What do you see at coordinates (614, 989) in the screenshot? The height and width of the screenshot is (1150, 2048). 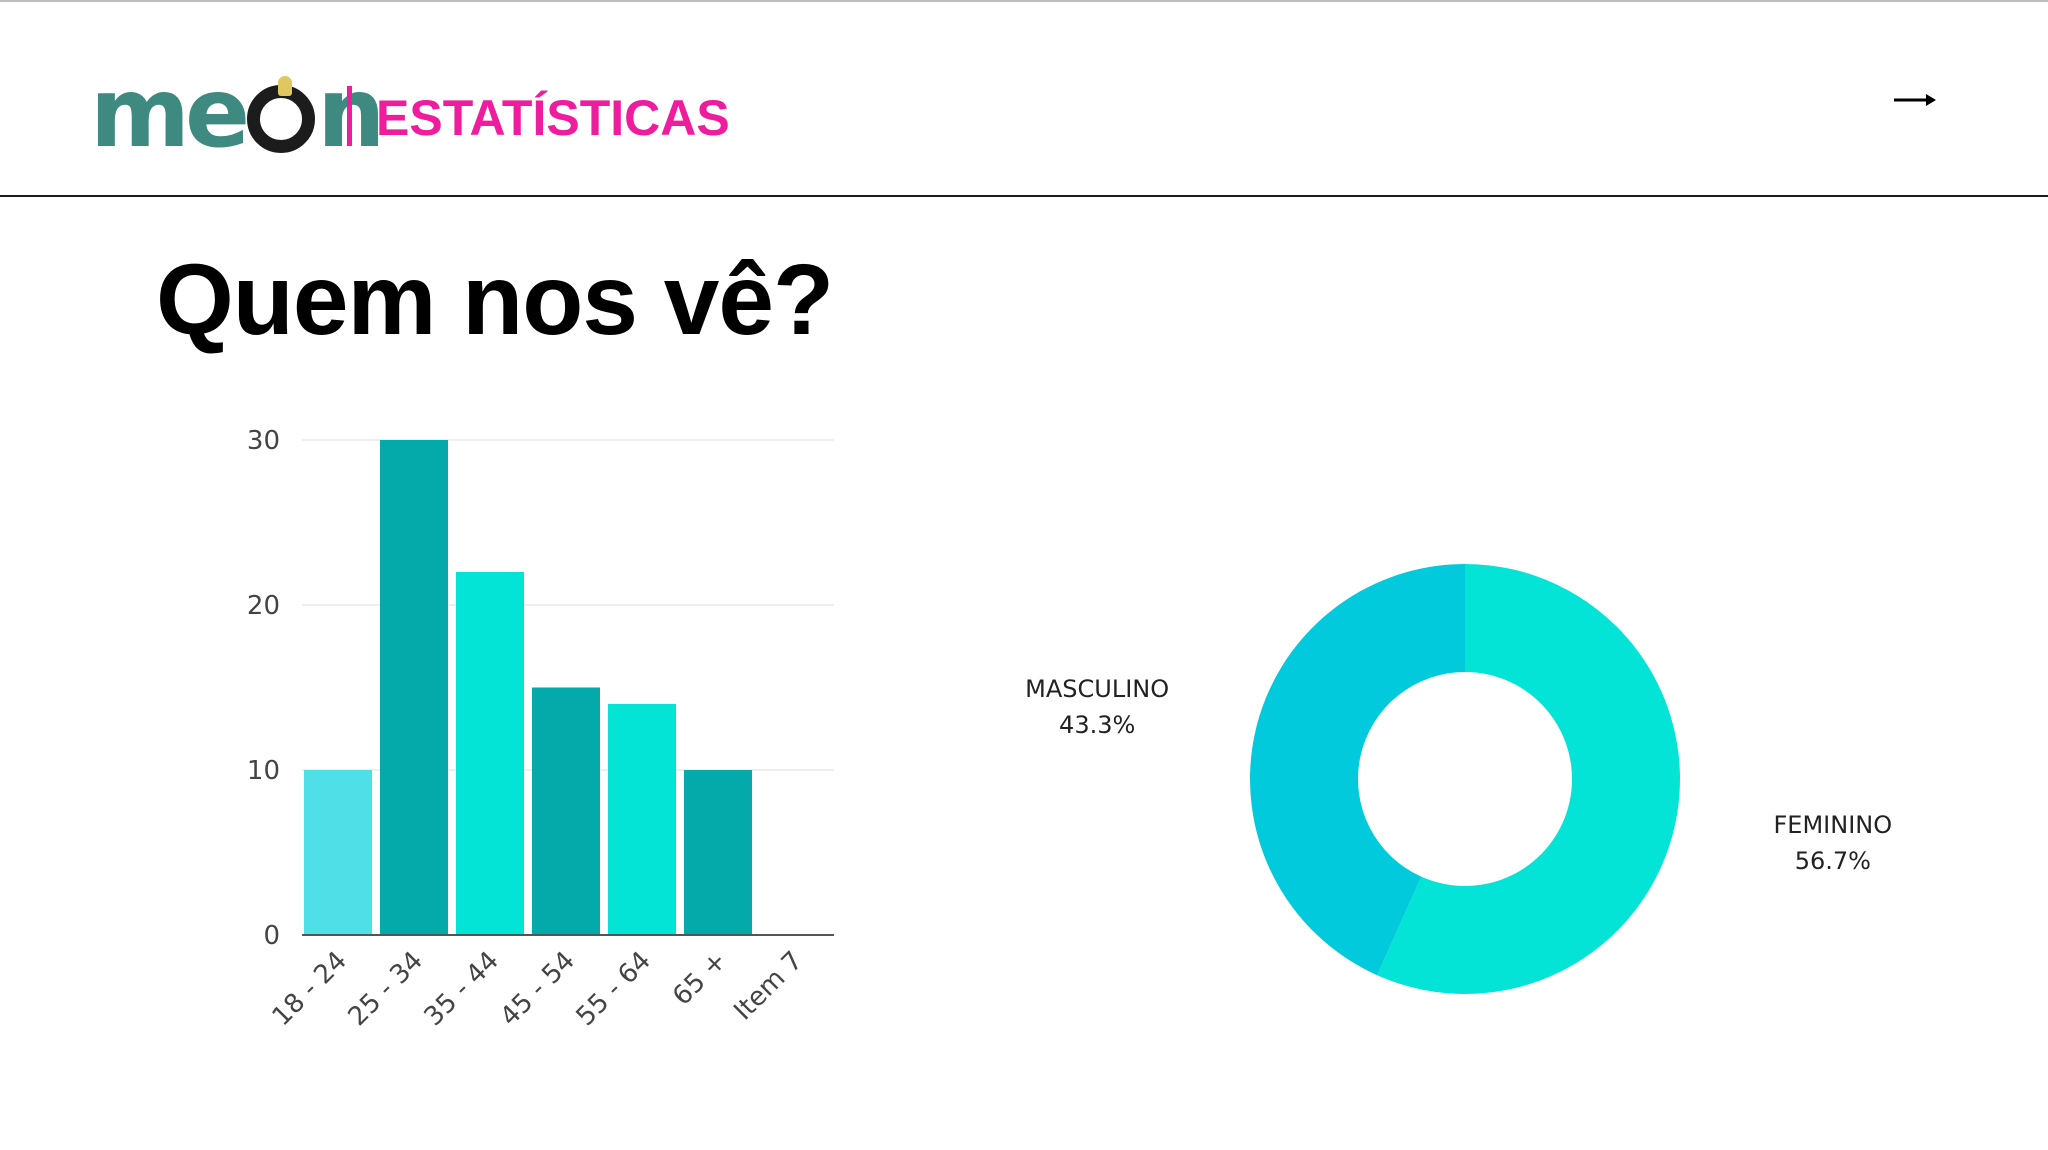 I see `x-tick-label: 55 - 64` at bounding box center [614, 989].